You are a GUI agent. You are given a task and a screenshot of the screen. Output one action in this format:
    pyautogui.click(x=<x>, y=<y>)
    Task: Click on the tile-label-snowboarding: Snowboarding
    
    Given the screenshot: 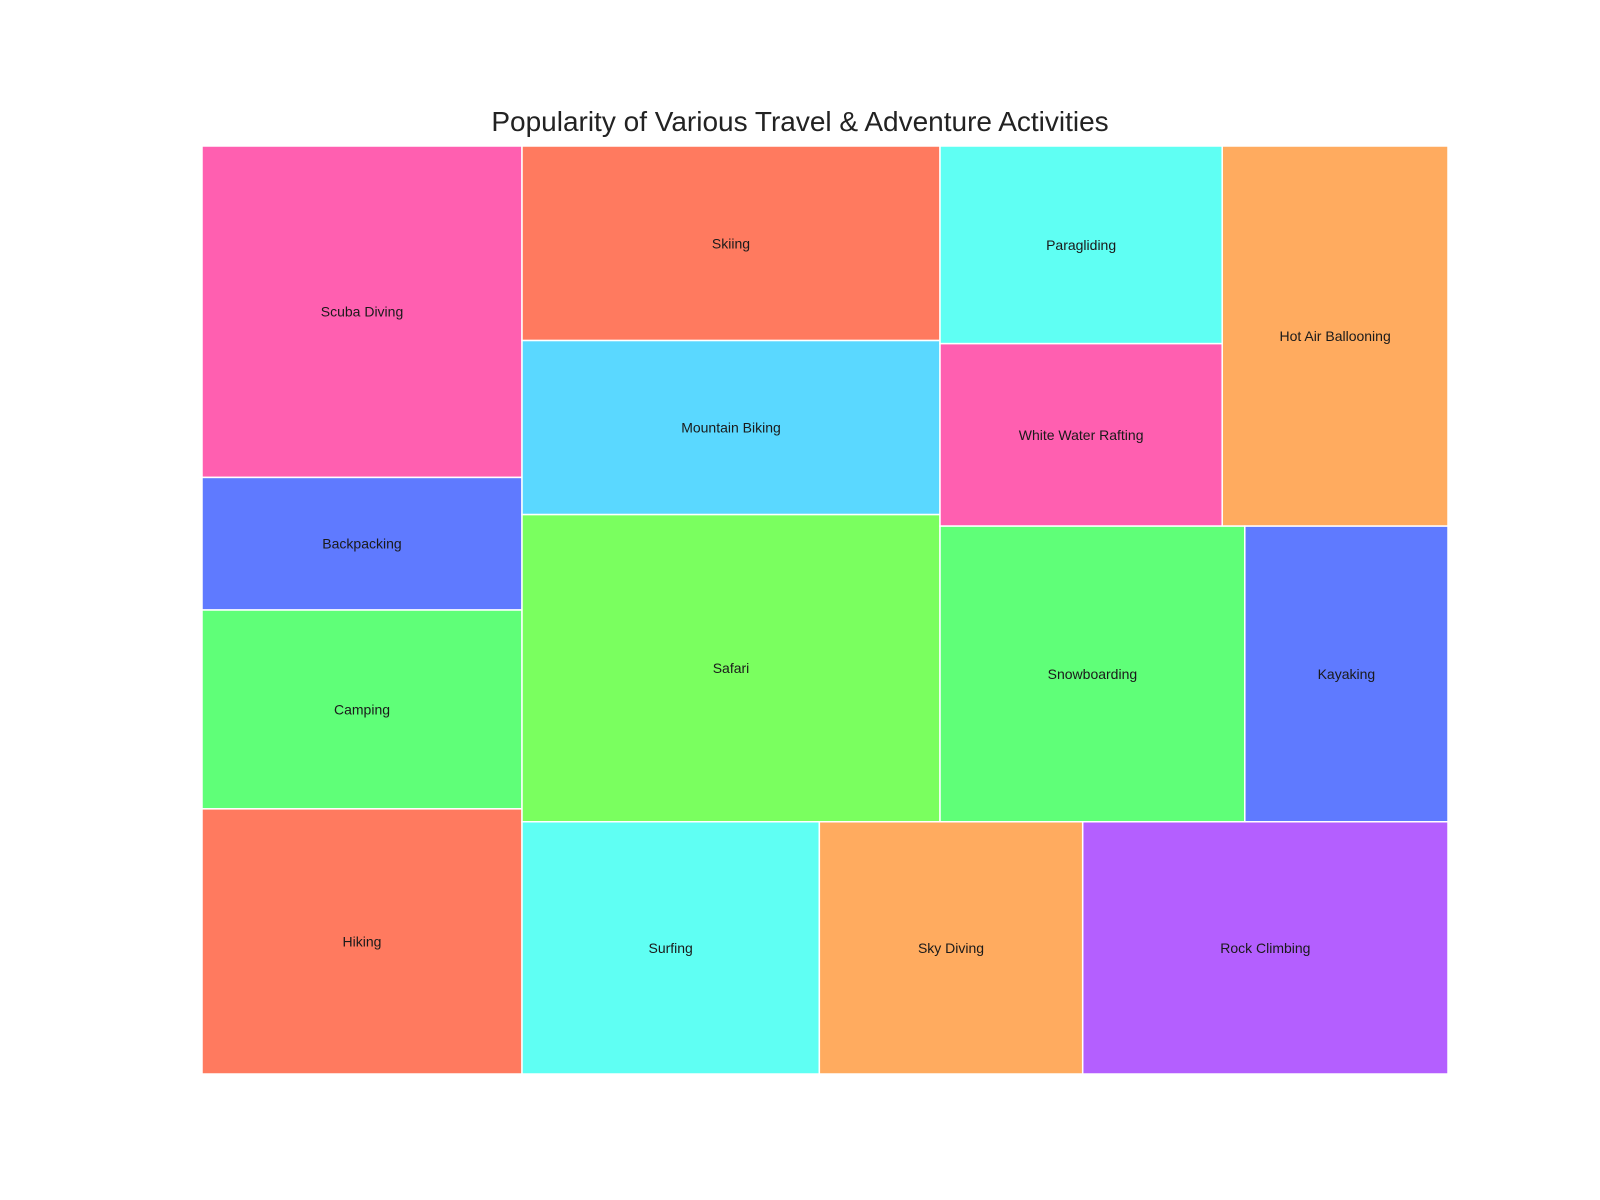 What is the action you would take?
    pyautogui.click(x=1093, y=674)
    